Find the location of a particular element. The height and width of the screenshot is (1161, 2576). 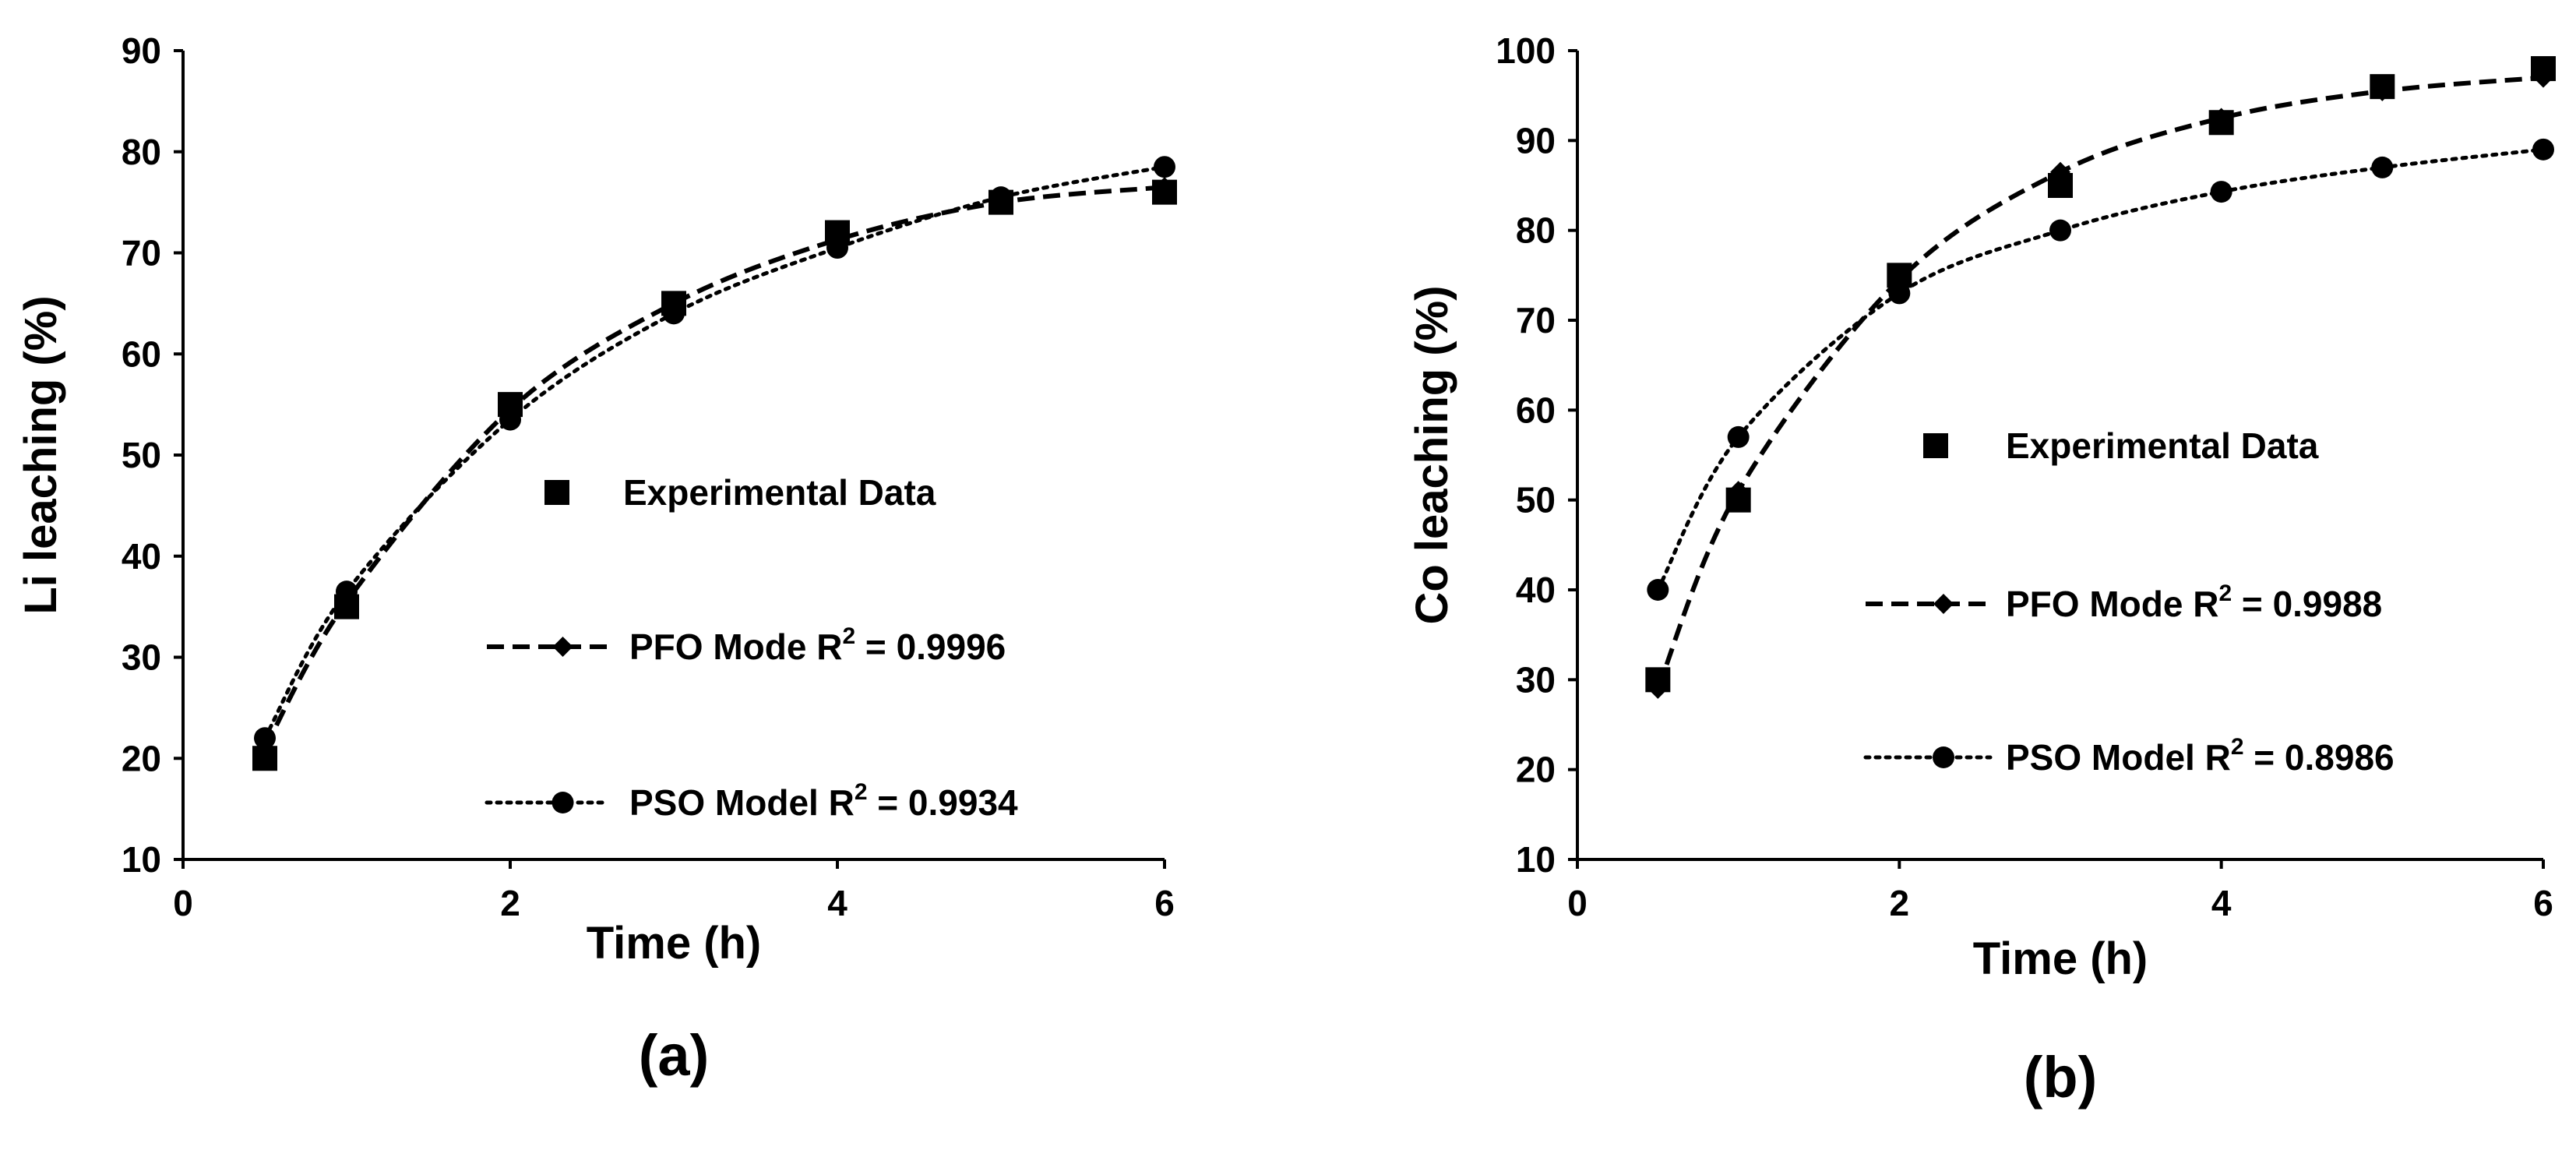

panel-label: (a) is located at coordinates (674, 1055).